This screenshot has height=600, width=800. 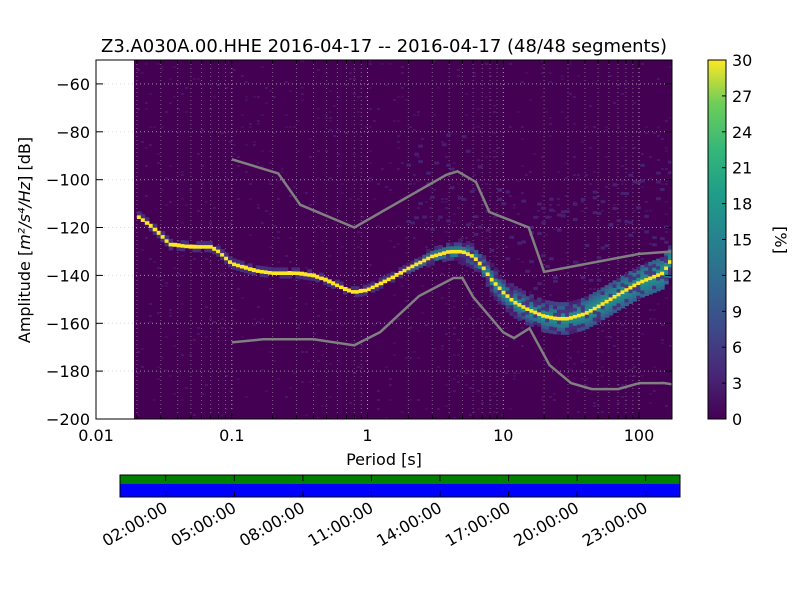 What do you see at coordinates (737, 311) in the screenshot?
I see `colorbar-tick-label: 9` at bounding box center [737, 311].